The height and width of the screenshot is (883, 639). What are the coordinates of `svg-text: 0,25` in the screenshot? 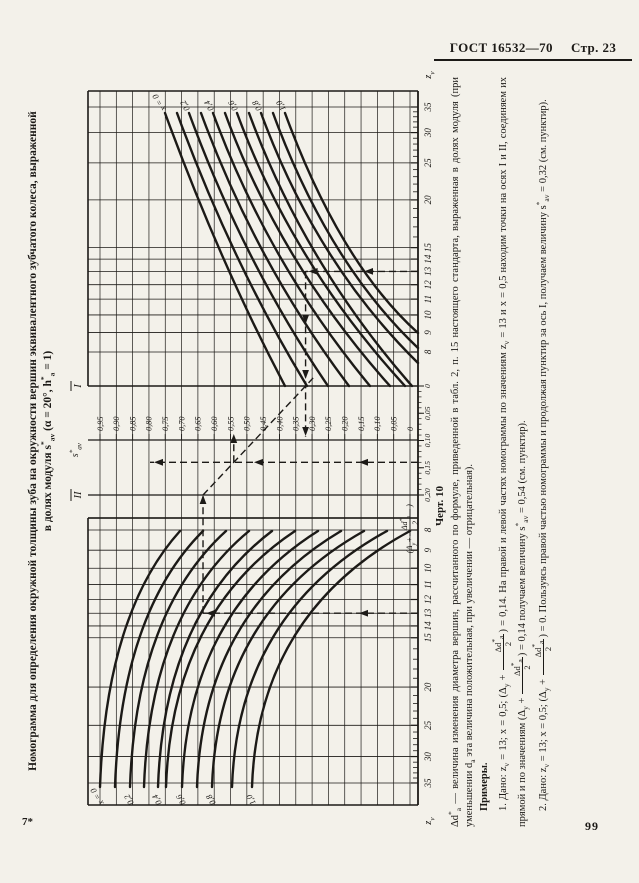 It's located at (328, 423).